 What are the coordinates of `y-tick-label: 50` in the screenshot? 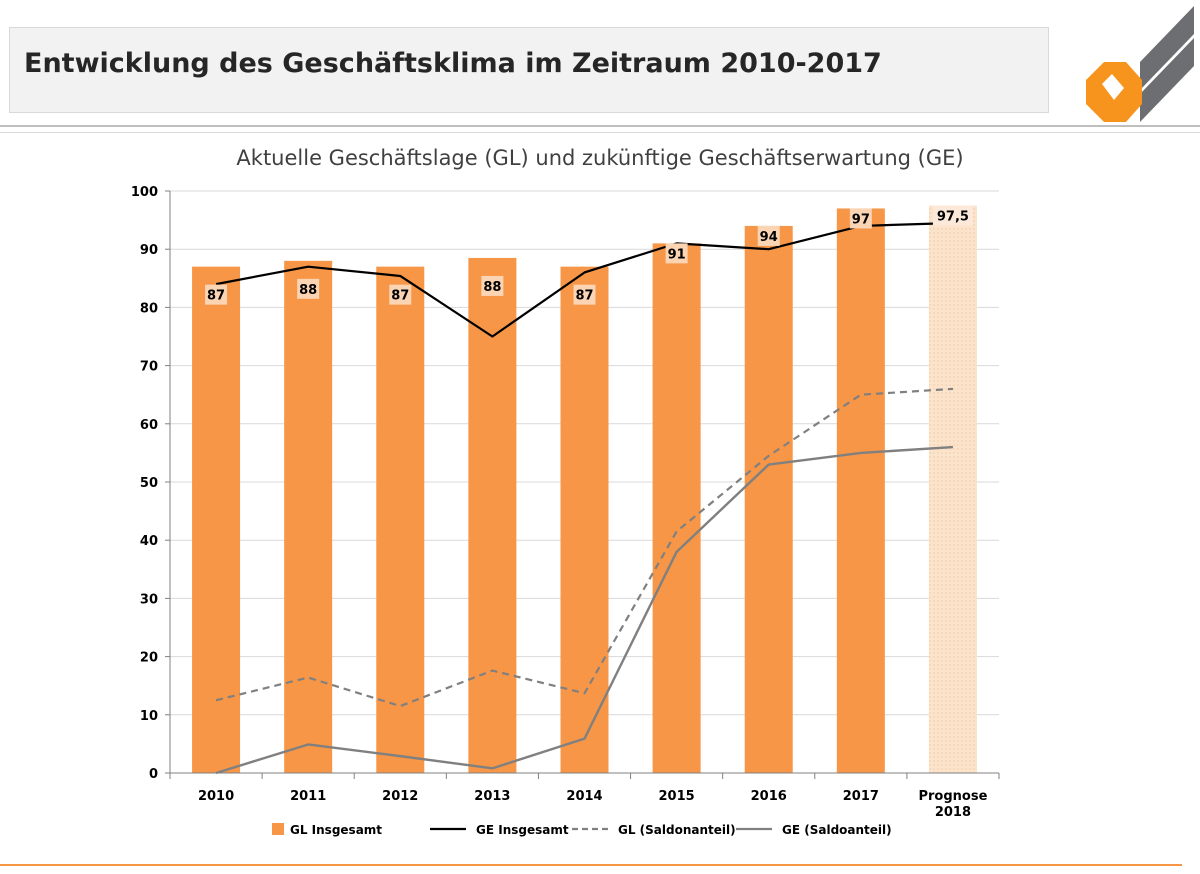 It's located at (149, 483).